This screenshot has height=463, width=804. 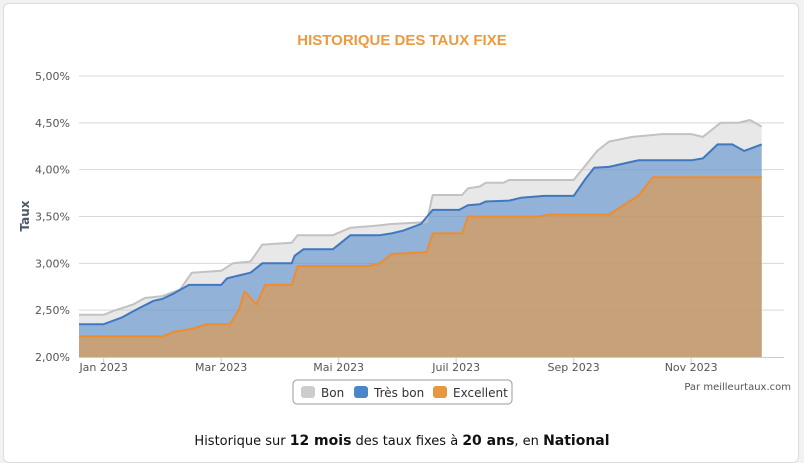 I want to click on caption-text-1: Historique sur, so click(x=242, y=441).